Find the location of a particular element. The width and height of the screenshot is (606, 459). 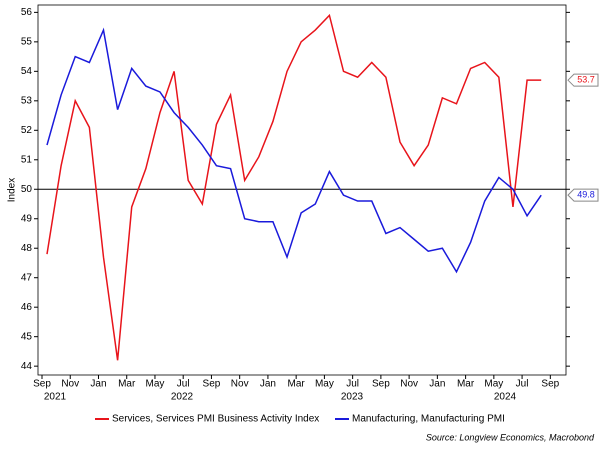

y-tick-label: 56 is located at coordinates (27, 12).